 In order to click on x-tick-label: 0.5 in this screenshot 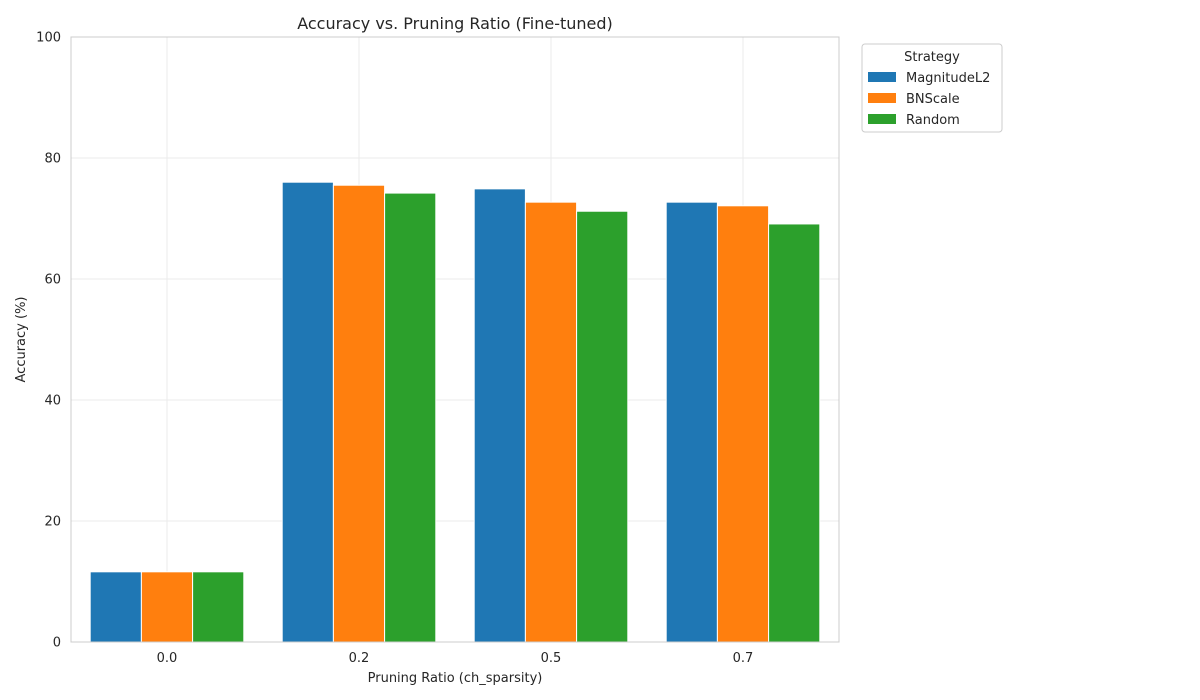, I will do `click(551, 658)`.